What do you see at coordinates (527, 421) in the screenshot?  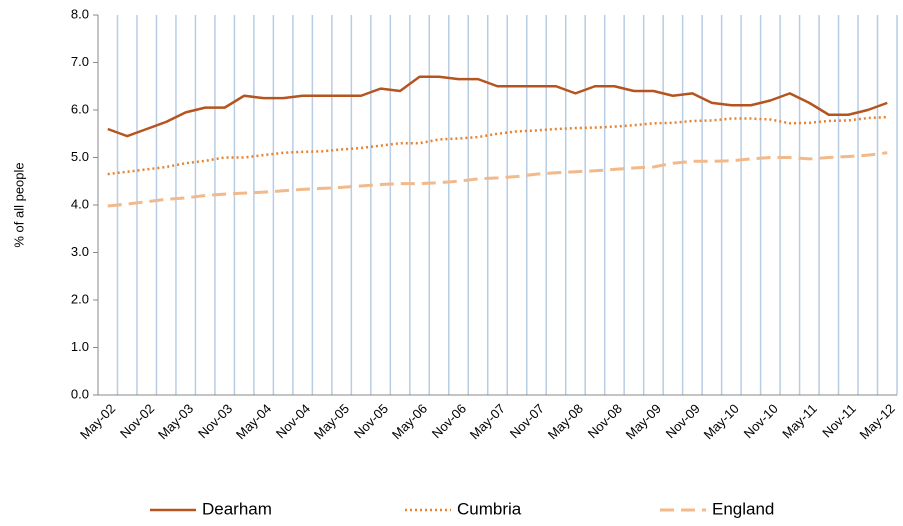 I see `x-tick-label: Nov-07` at bounding box center [527, 421].